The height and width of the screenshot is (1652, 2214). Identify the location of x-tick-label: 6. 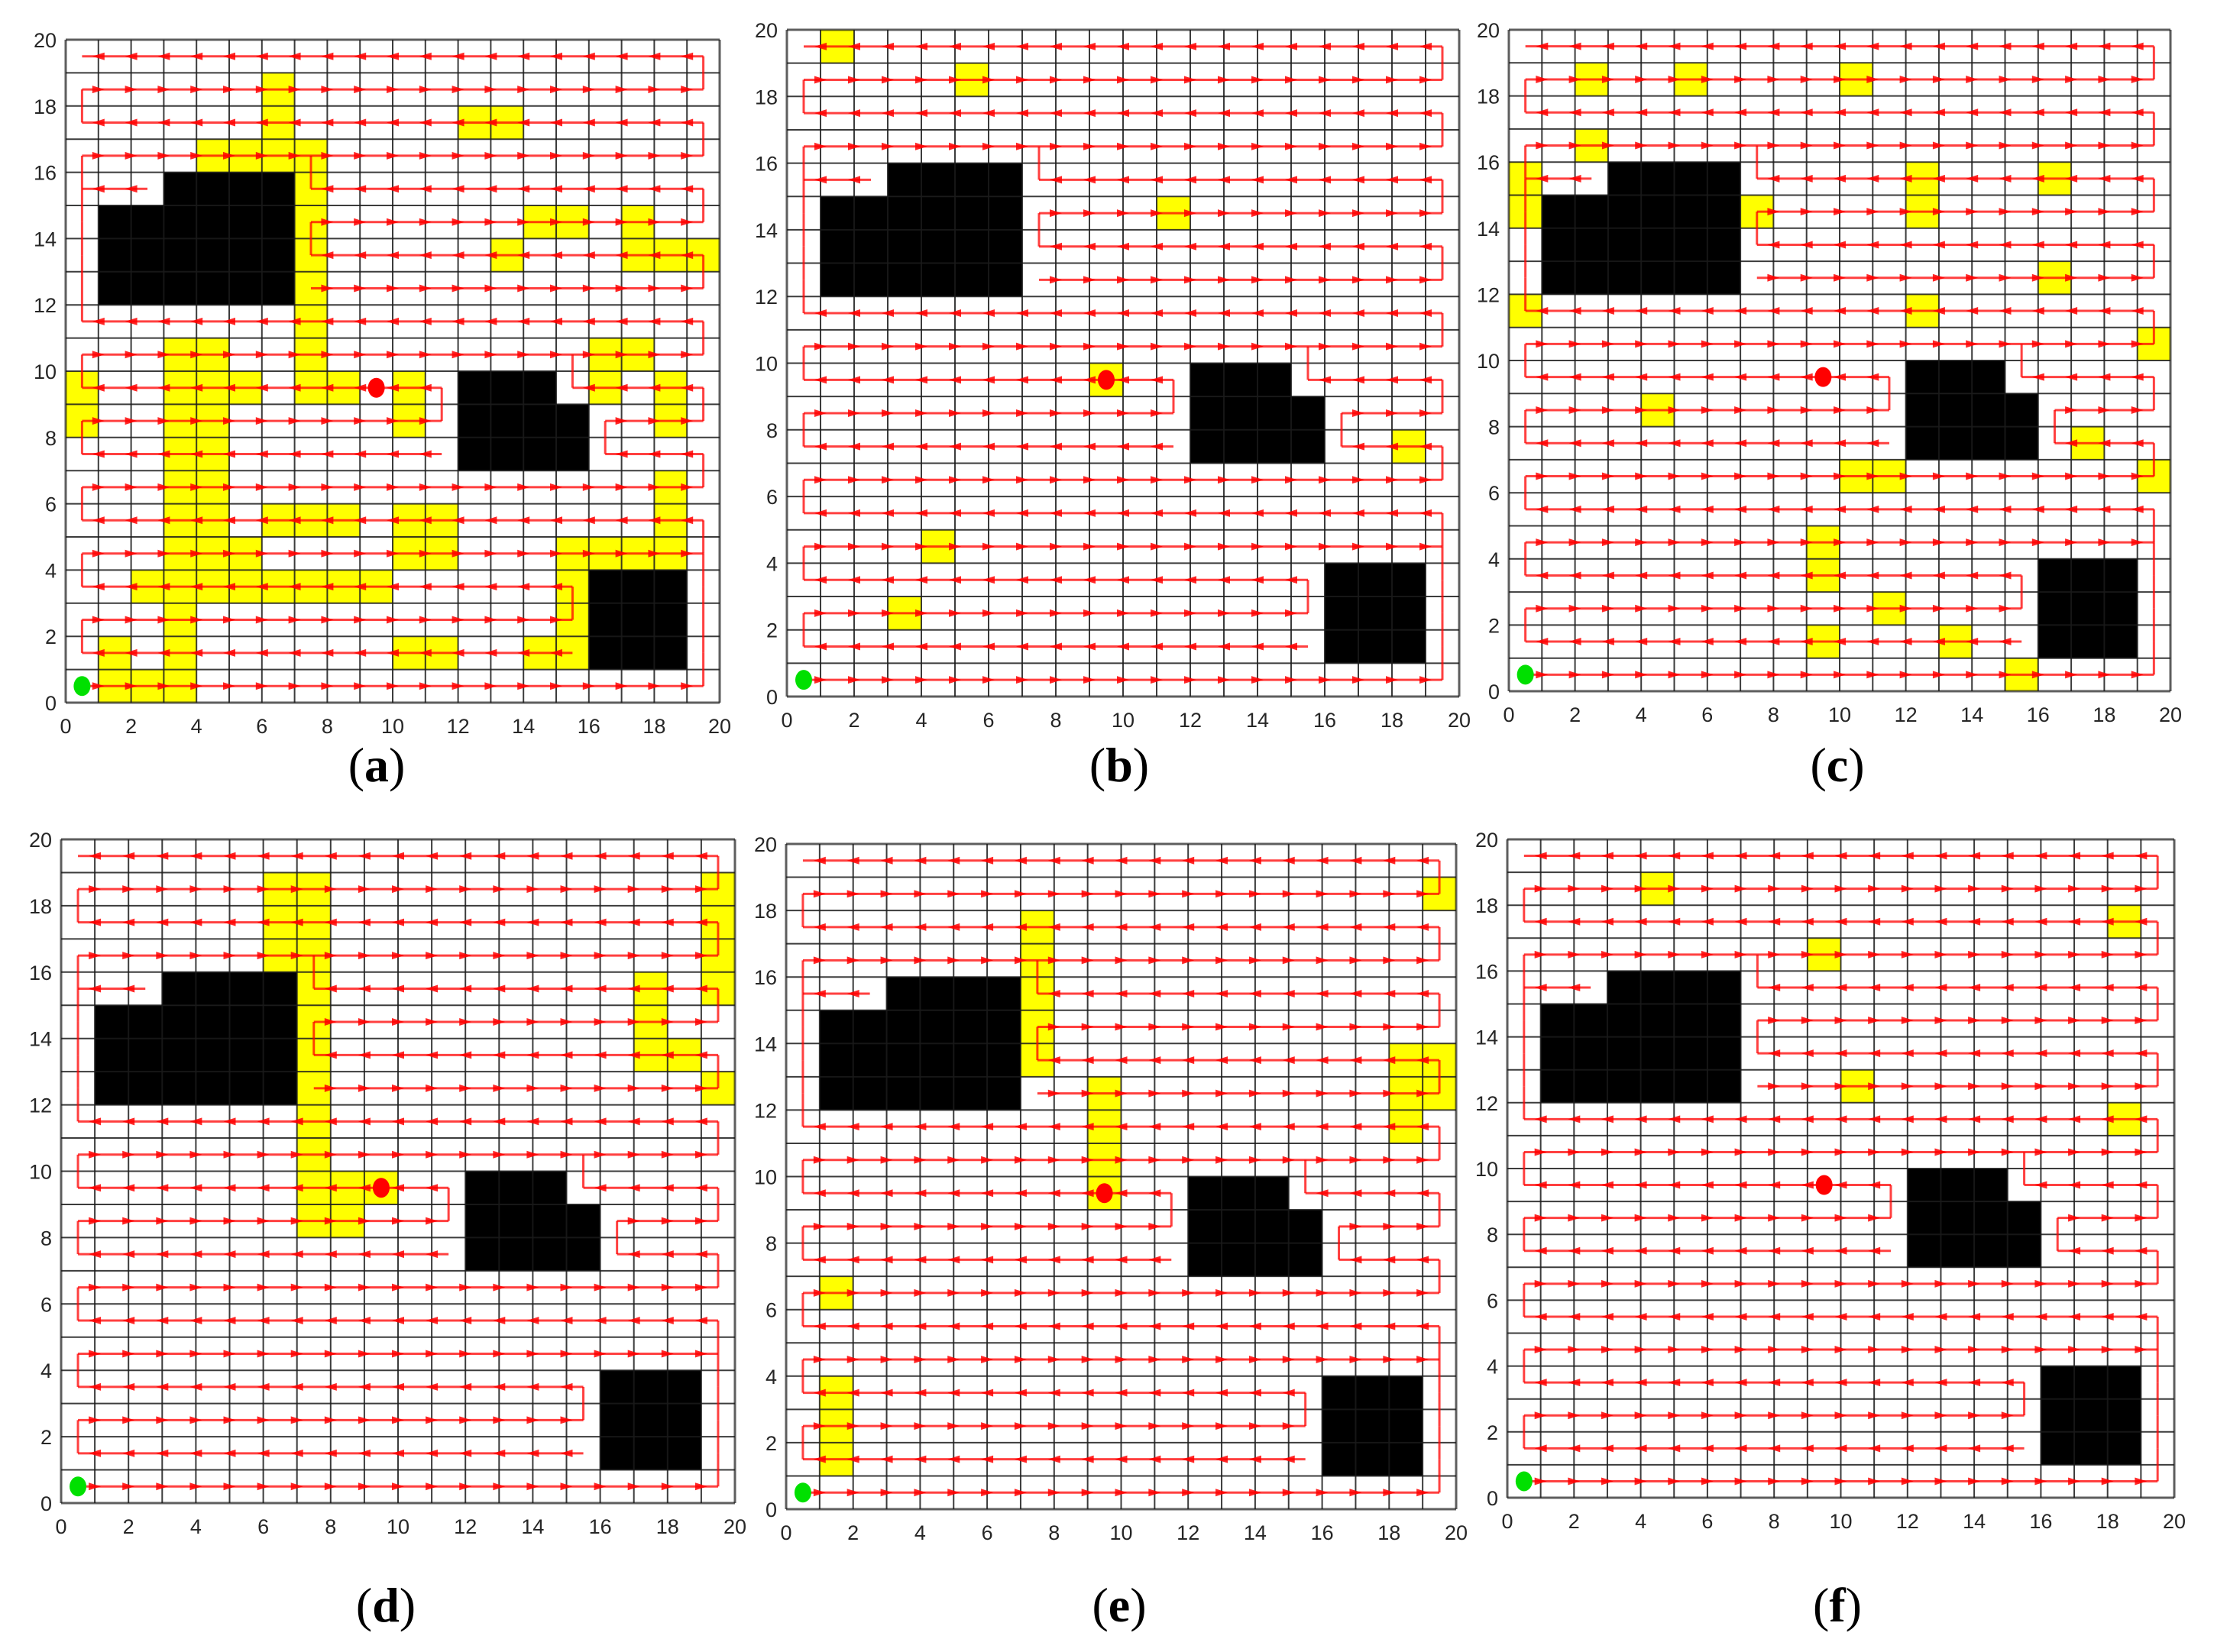
(263, 1526).